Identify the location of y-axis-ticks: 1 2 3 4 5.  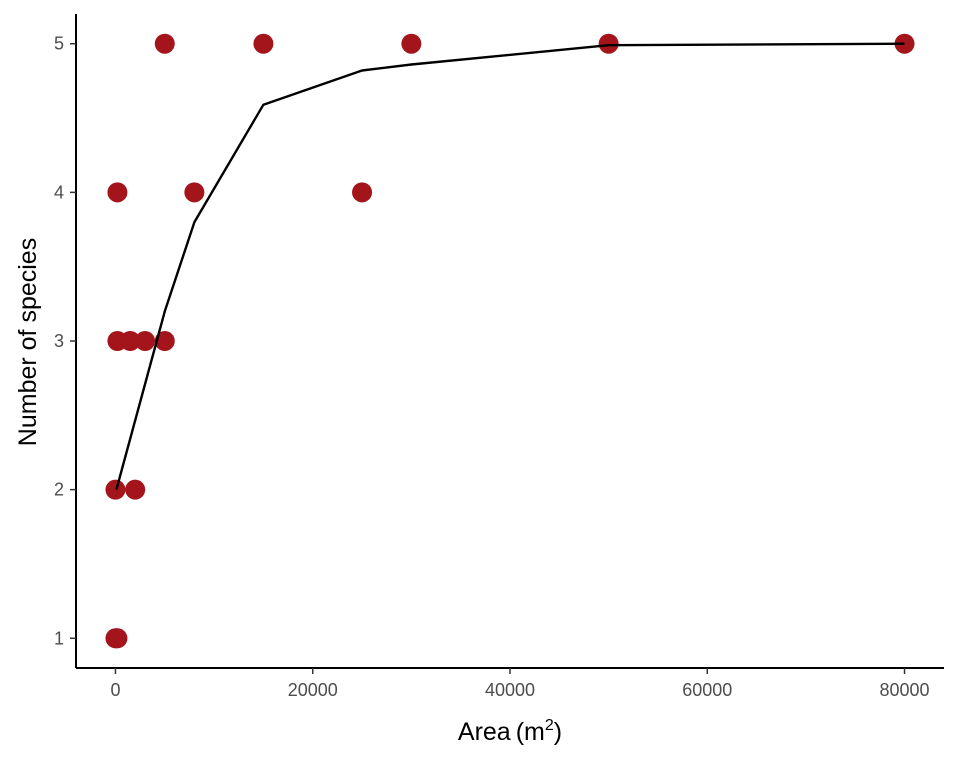
(65, 341).